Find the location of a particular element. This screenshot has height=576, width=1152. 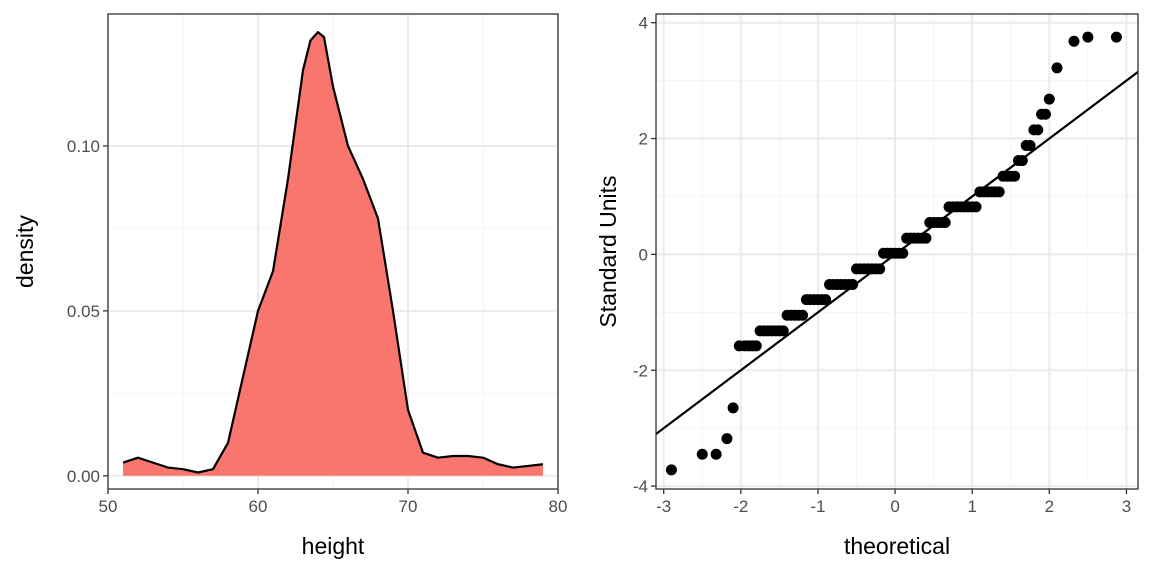

y-tick-label: 0.10 is located at coordinates (83, 146).